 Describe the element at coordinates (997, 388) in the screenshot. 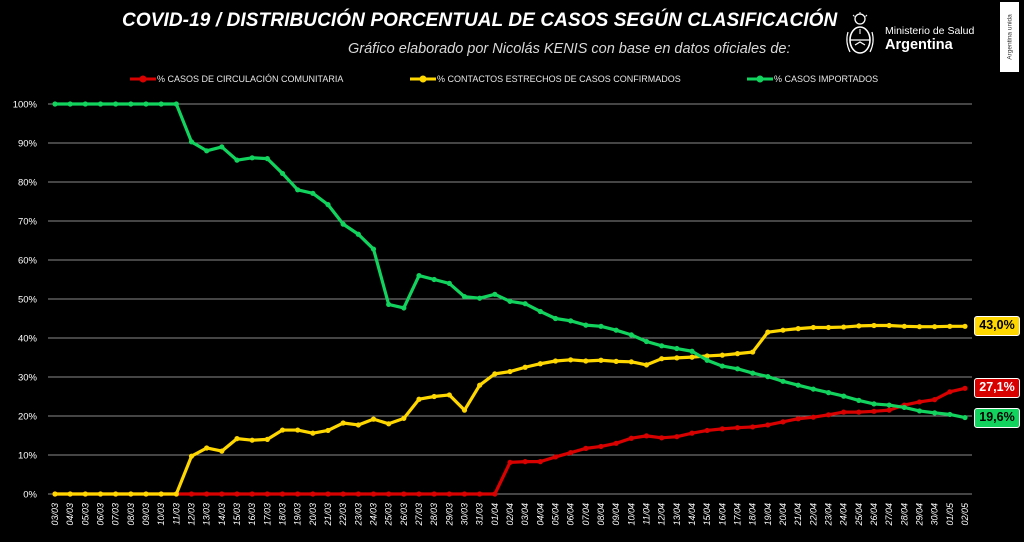

I see `end-label-comunitaria: 27,1%` at that location.